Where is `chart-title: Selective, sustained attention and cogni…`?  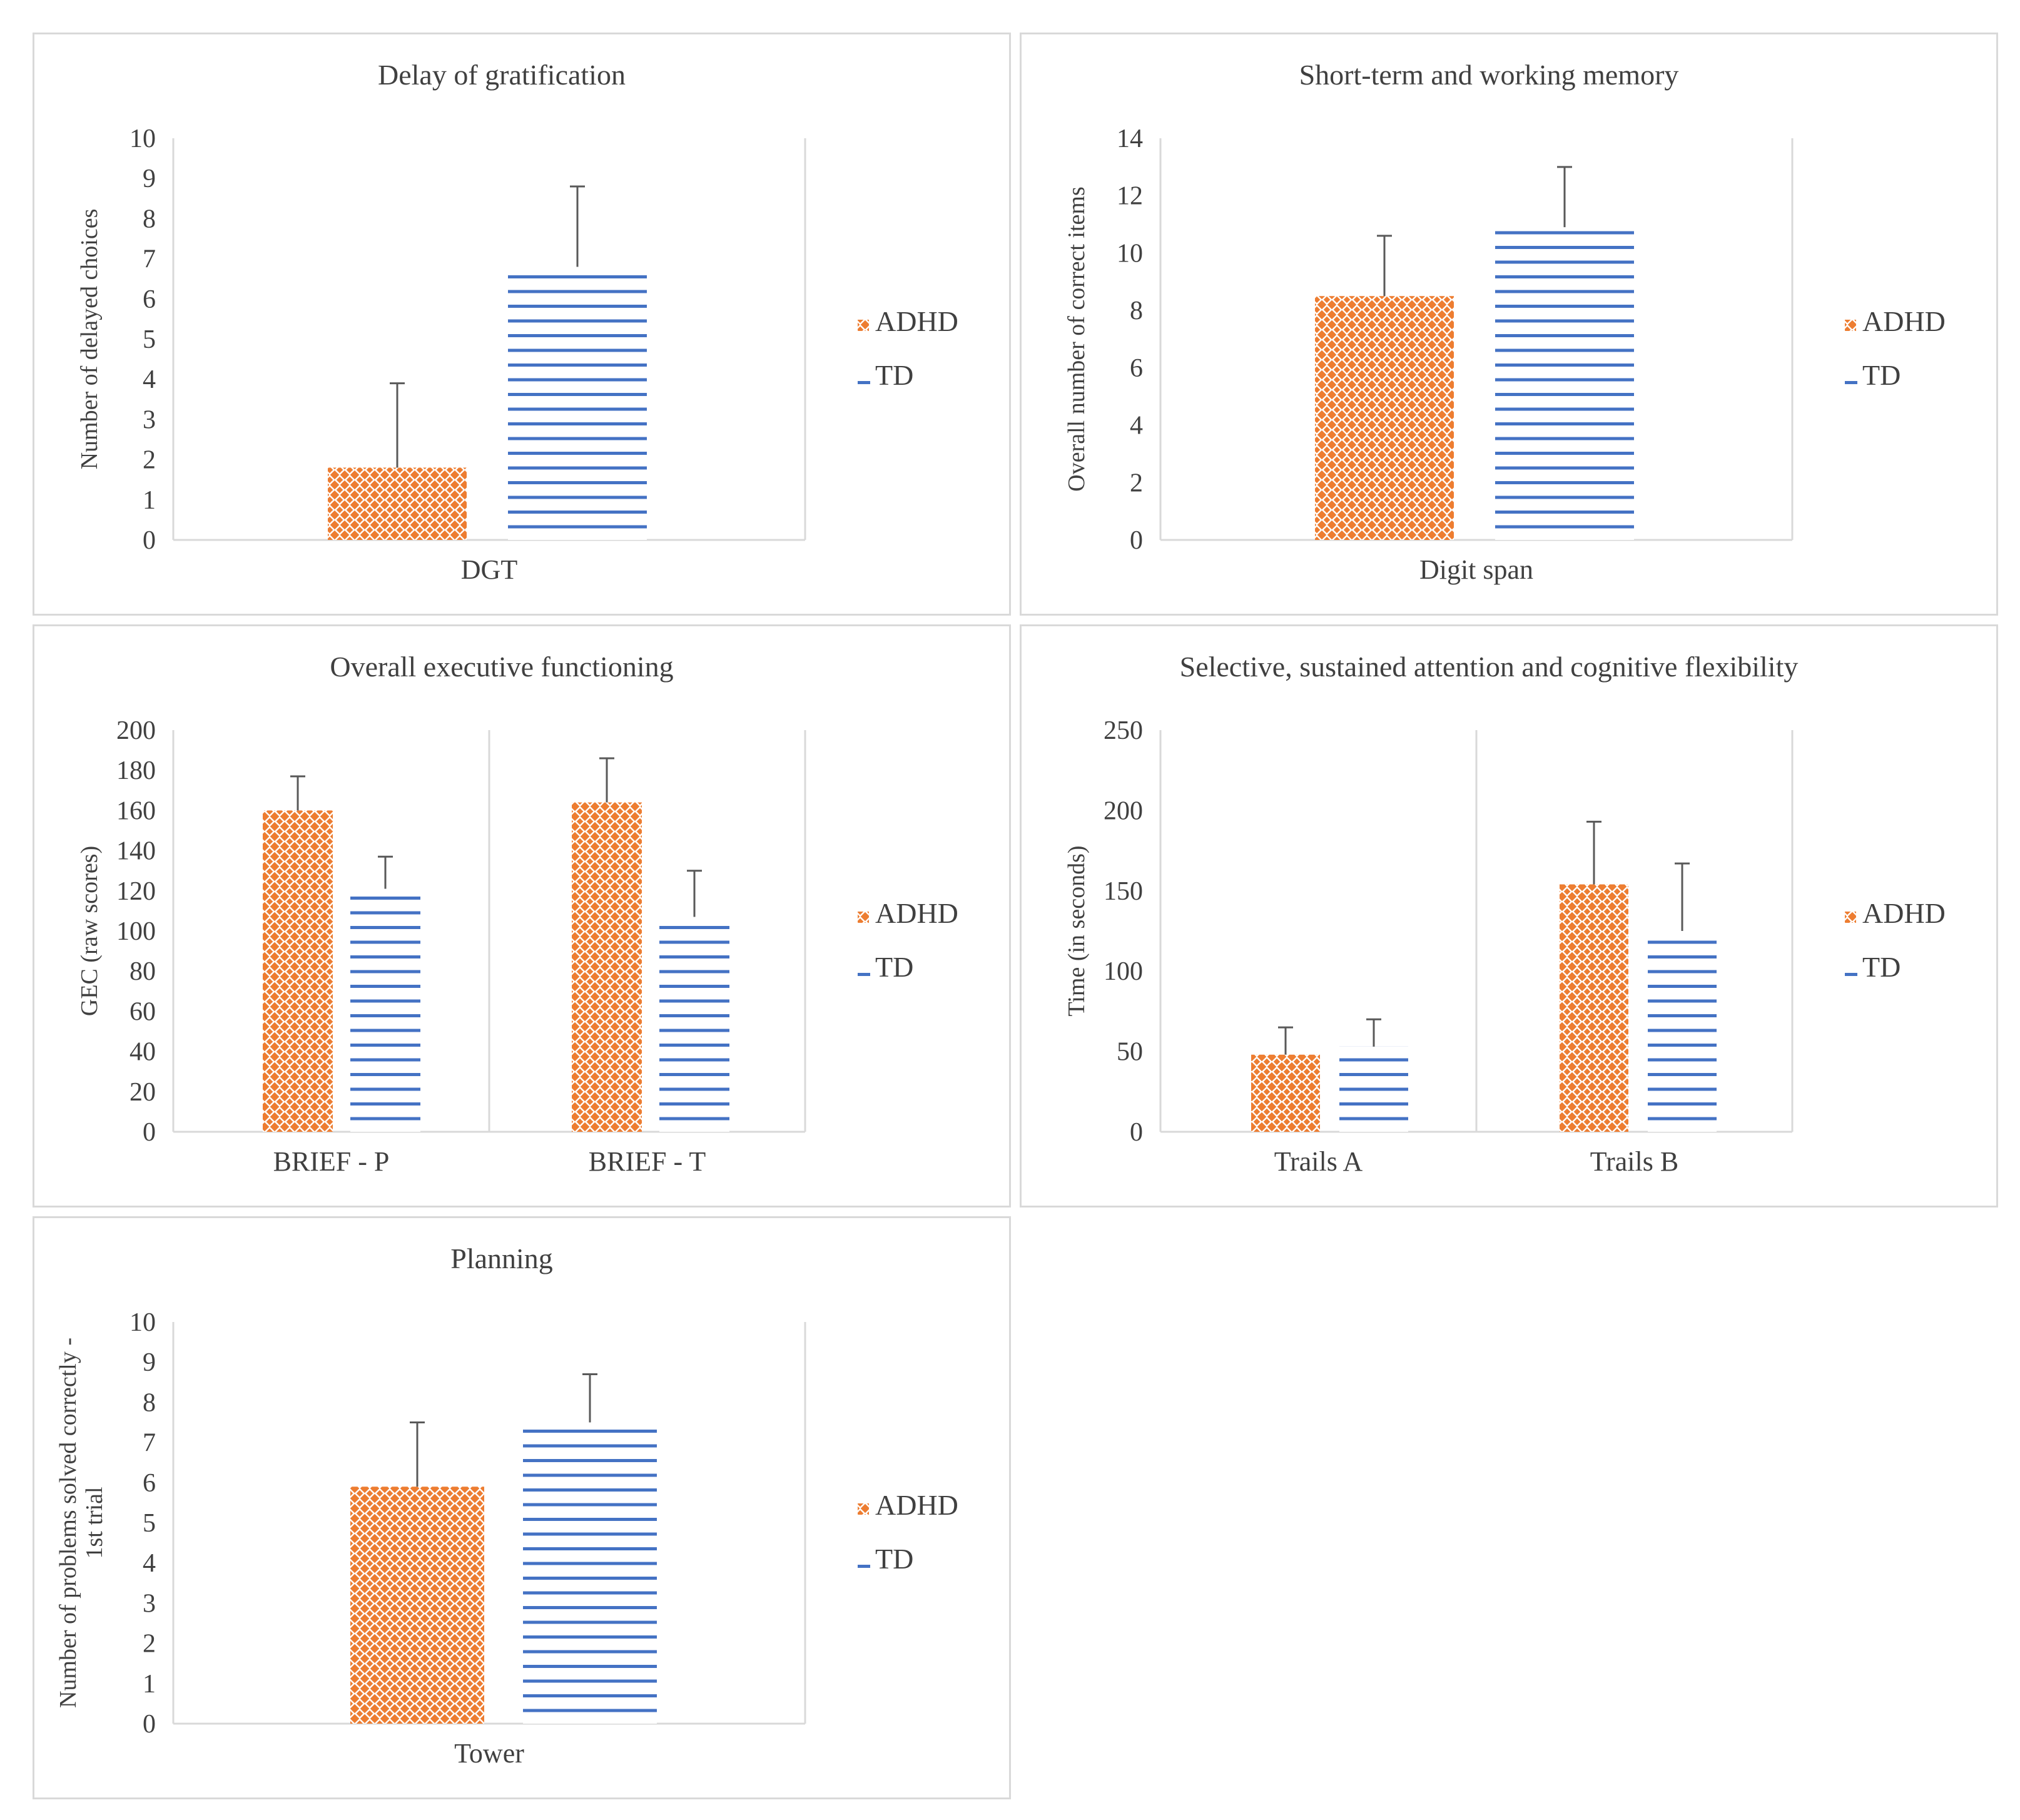
chart-title: Selective, sustained attention and cogni… is located at coordinates (1489, 667).